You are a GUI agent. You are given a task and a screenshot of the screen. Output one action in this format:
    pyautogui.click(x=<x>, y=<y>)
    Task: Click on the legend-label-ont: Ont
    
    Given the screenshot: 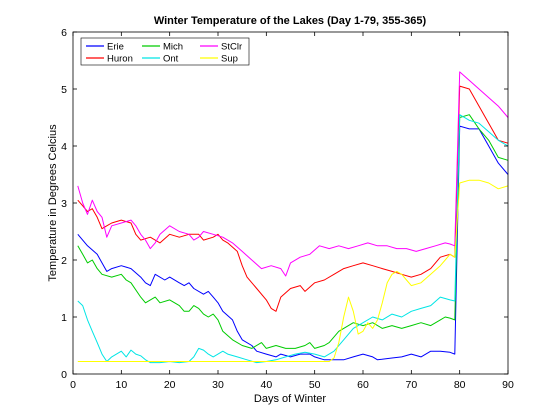 What is the action you would take?
    pyautogui.click(x=171, y=59)
    